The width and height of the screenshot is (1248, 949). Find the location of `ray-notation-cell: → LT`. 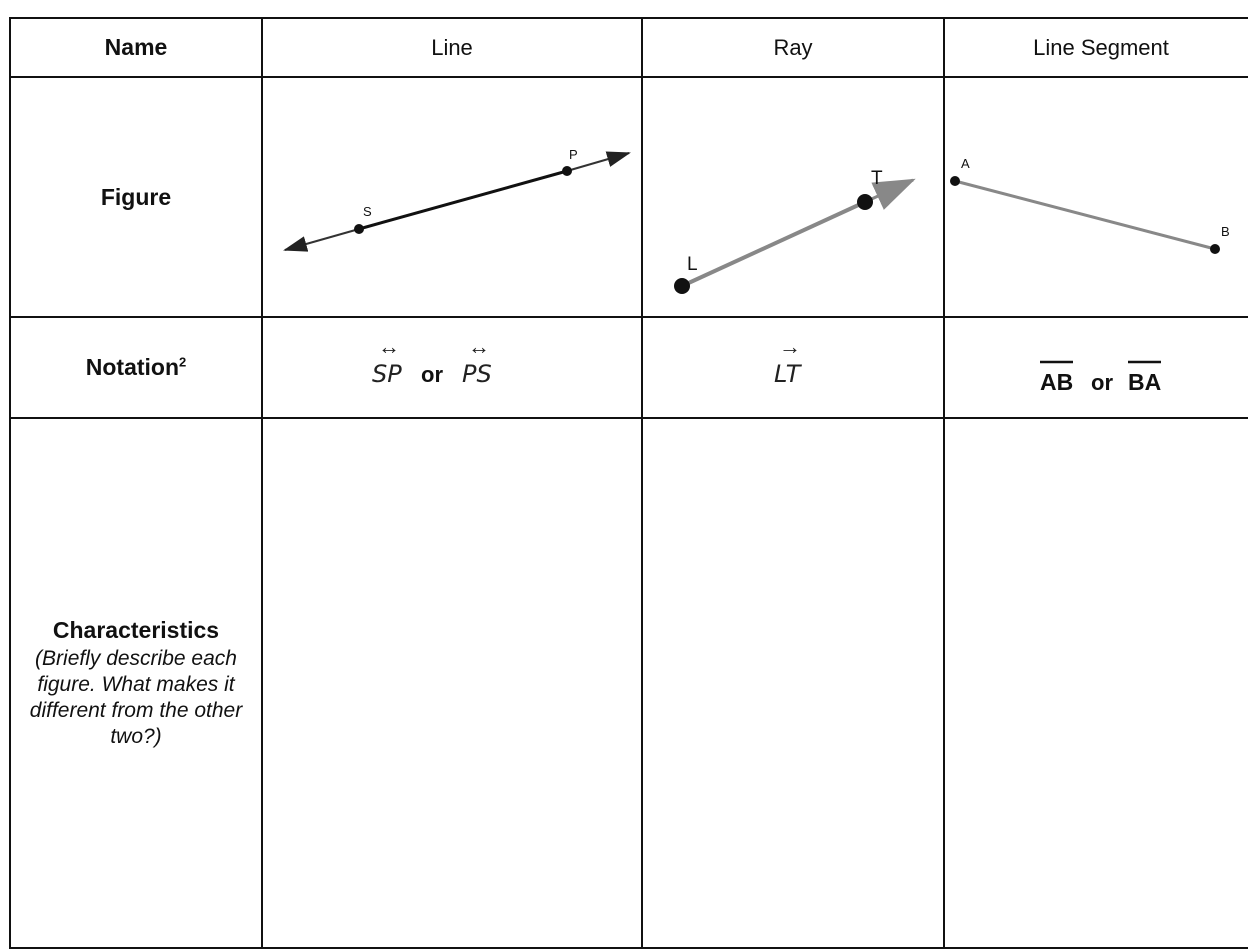

ray-notation-cell: → LT is located at coordinates (793, 367).